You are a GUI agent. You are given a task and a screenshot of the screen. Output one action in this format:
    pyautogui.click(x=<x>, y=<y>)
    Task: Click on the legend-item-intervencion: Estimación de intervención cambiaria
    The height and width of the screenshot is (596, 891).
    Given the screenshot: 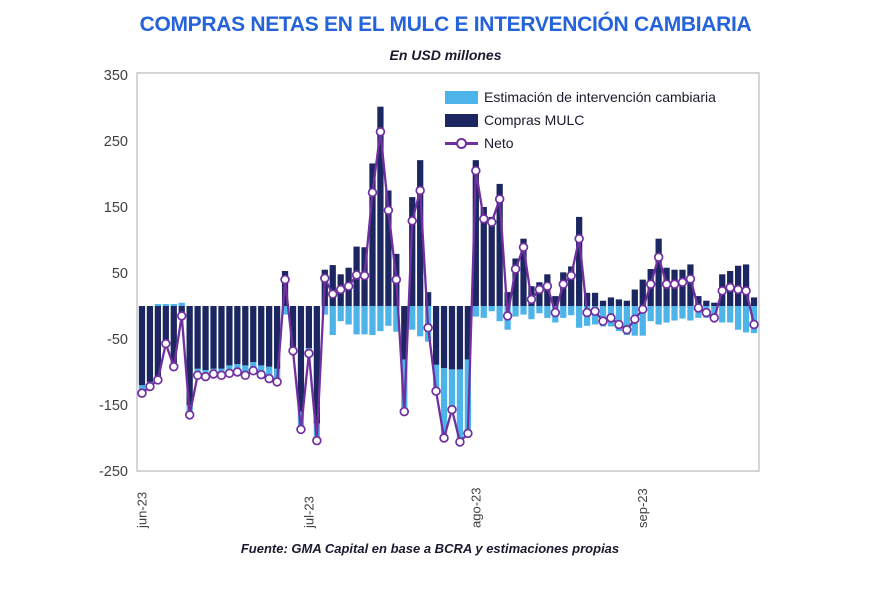 What is the action you would take?
    pyautogui.click(x=580, y=97)
    